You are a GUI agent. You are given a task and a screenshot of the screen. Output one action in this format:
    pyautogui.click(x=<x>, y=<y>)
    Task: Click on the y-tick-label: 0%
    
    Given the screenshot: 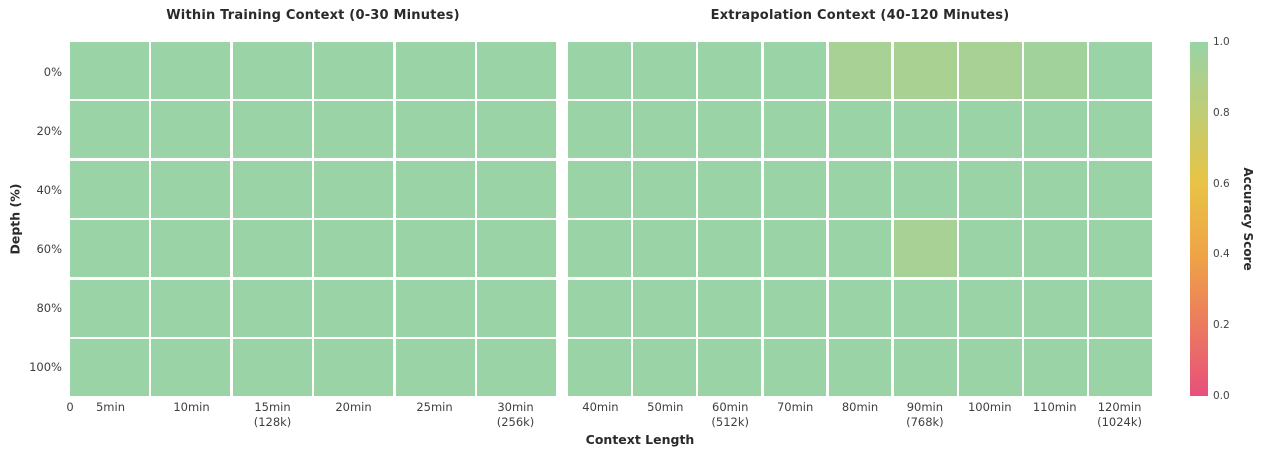 What is the action you would take?
    pyautogui.click(x=52, y=71)
    